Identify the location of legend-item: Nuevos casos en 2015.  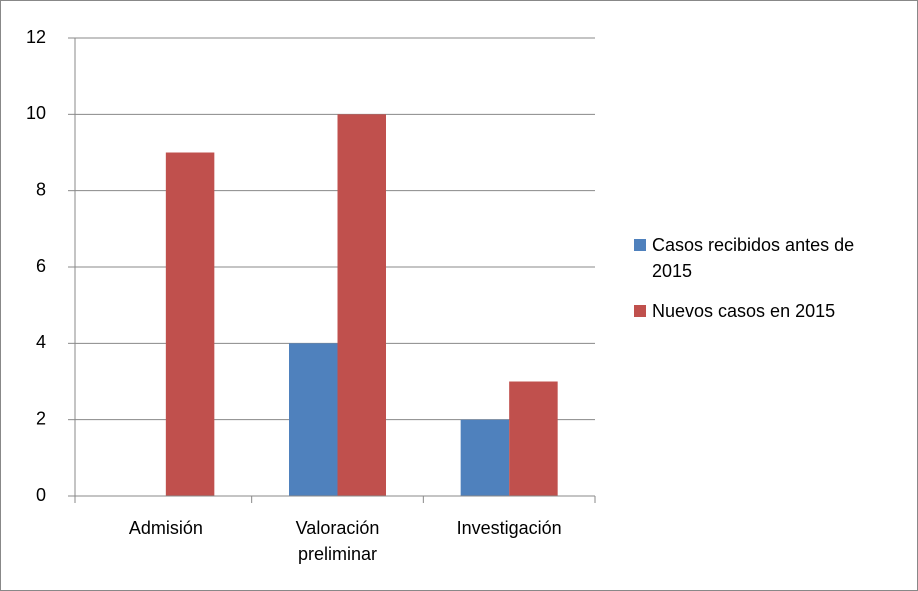
(764, 311).